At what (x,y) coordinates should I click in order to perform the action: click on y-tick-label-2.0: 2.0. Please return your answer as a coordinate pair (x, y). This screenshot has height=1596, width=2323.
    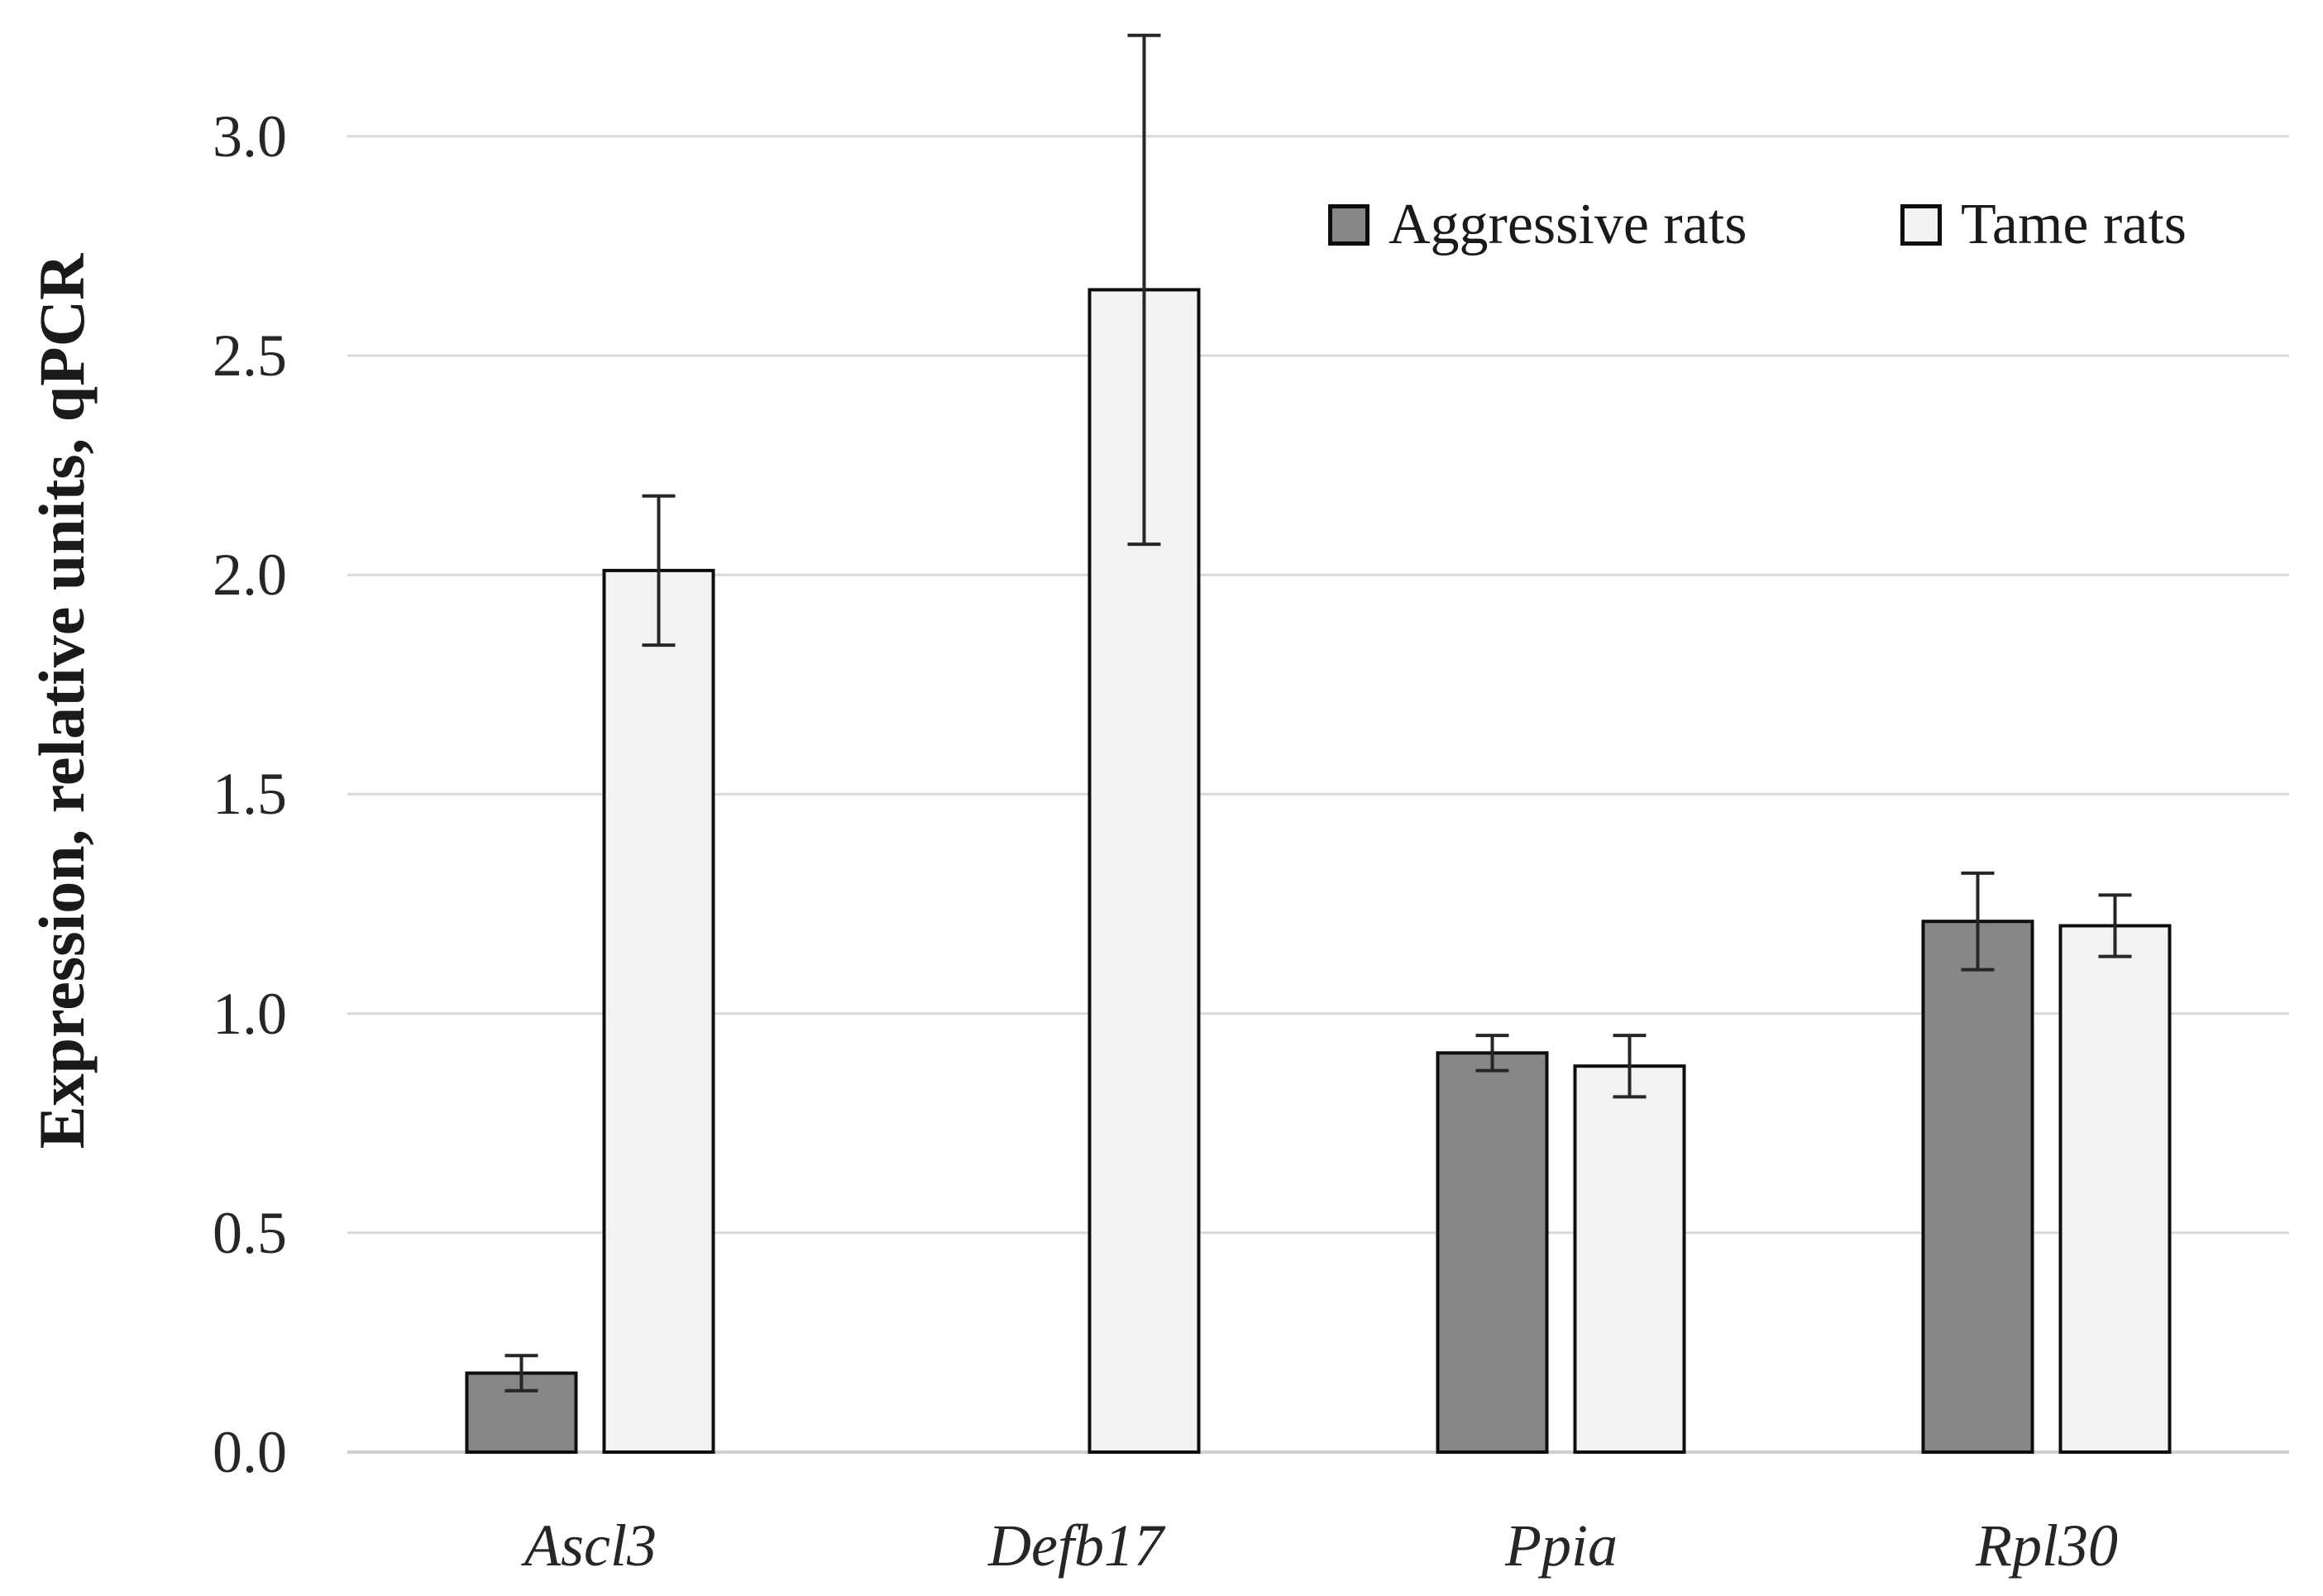
    Looking at the image, I should click on (250, 575).